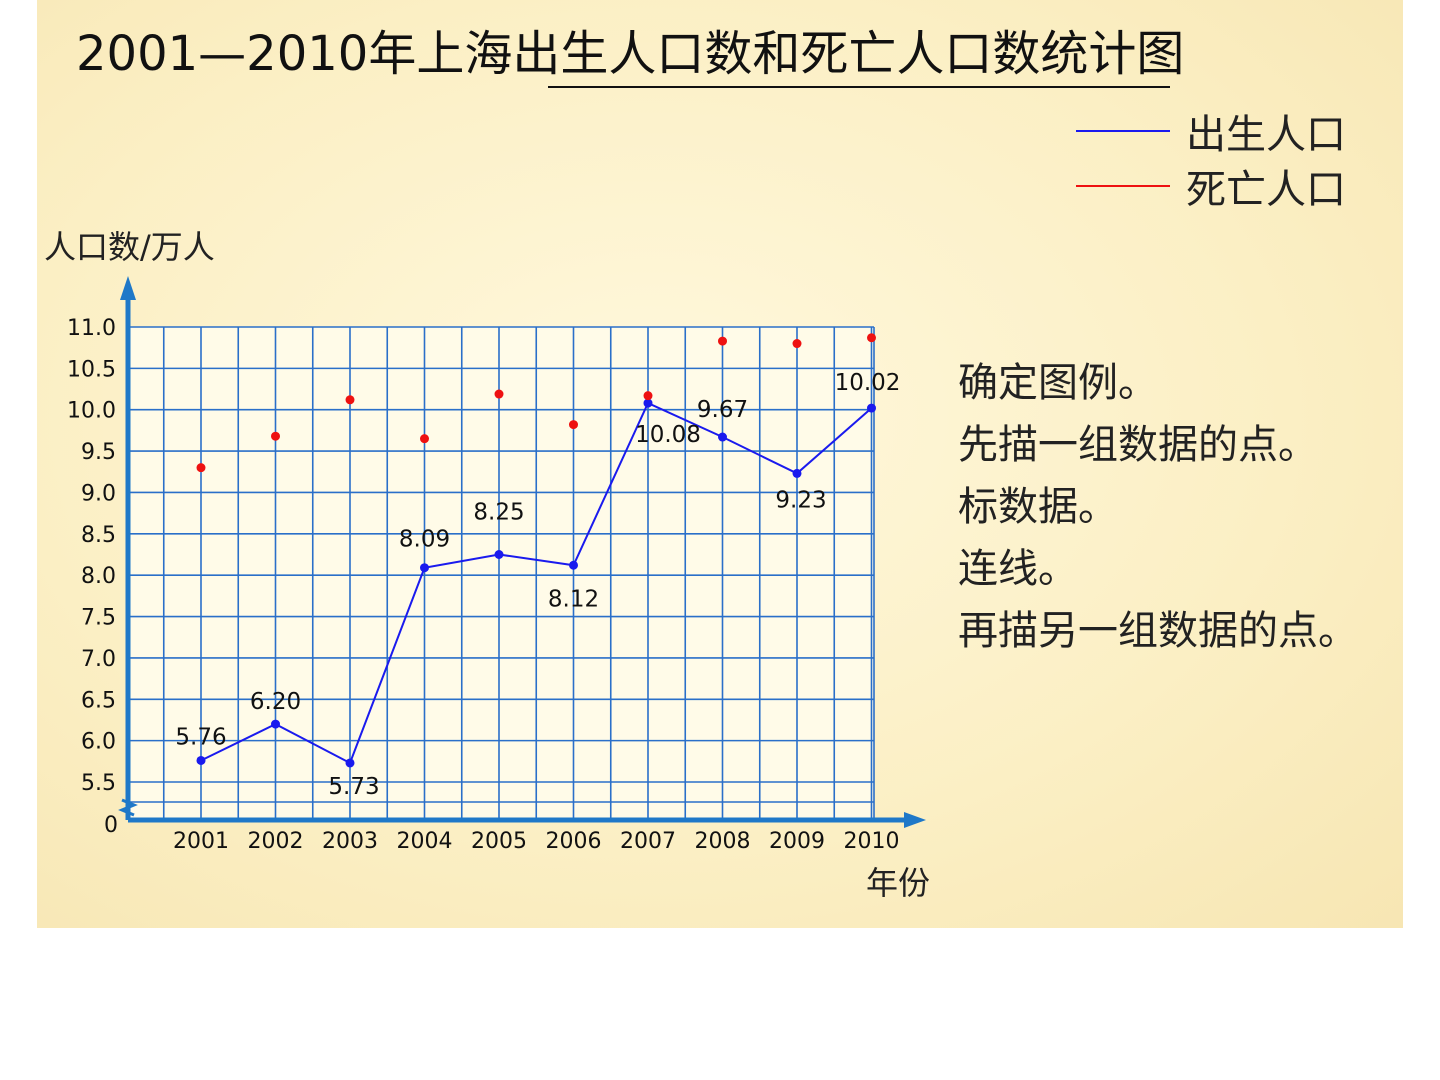 This screenshot has width=1440, height=1080. Describe the element at coordinates (128, 807) in the screenshot. I see `axis-break-mark` at that location.